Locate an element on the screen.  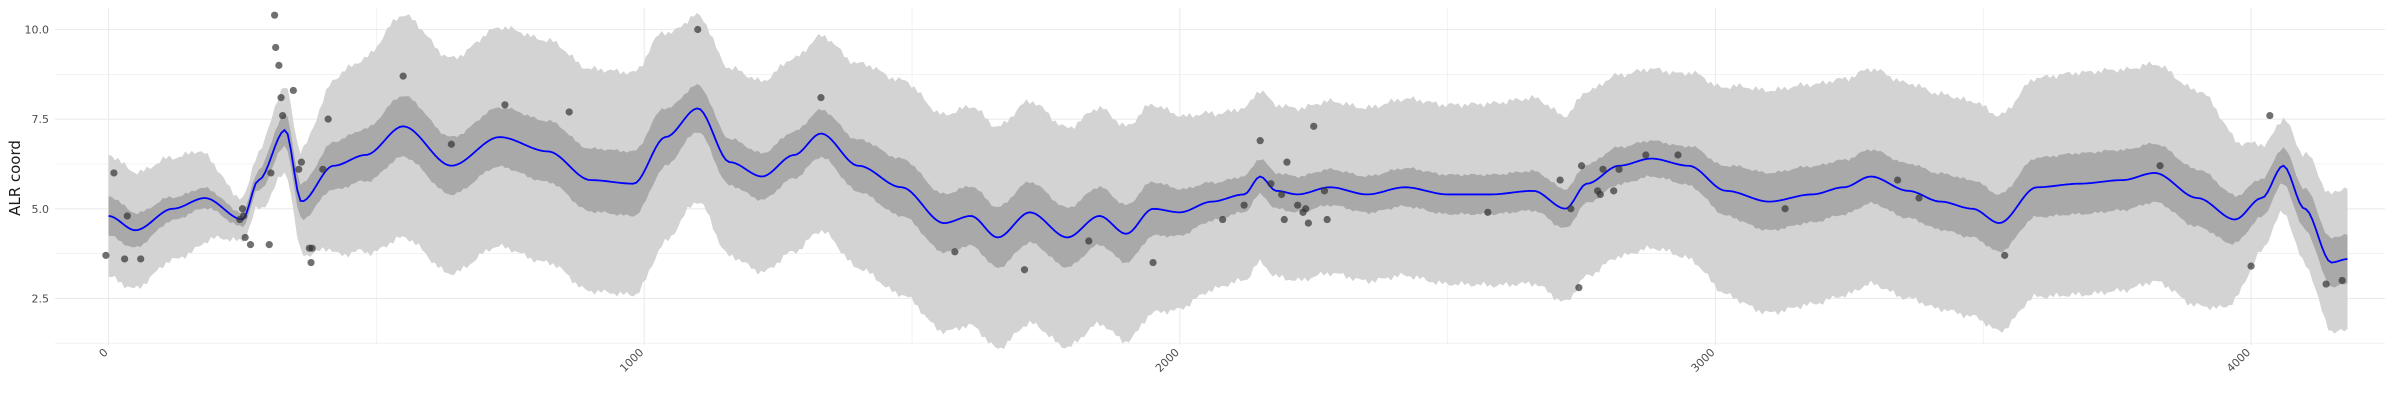
y-tick-label: 10.0 is located at coordinates (37, 30).